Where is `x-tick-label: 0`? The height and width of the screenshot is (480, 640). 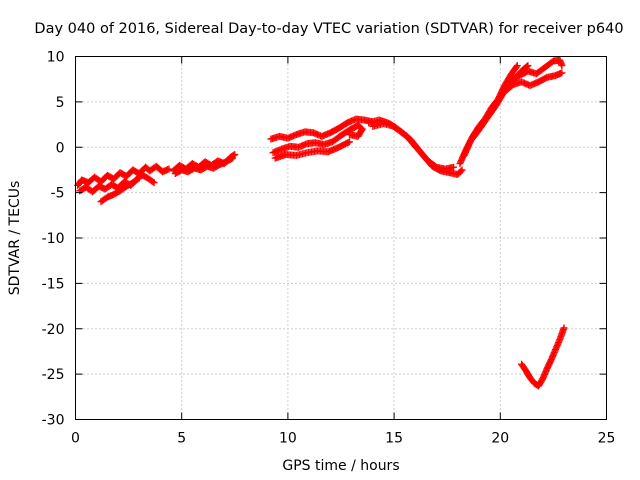 x-tick-label: 0 is located at coordinates (75, 439).